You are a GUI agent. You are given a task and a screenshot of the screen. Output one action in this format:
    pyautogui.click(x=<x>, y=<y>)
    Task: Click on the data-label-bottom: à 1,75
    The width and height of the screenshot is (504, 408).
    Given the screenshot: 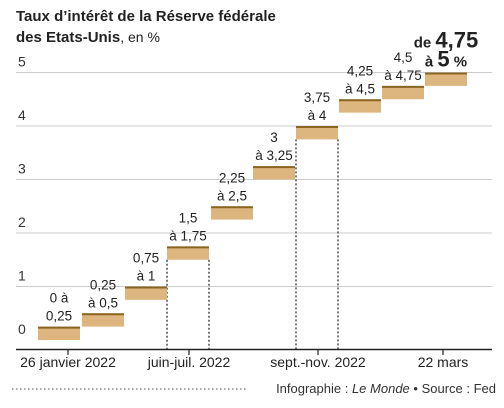 What is the action you would take?
    pyautogui.click(x=188, y=235)
    